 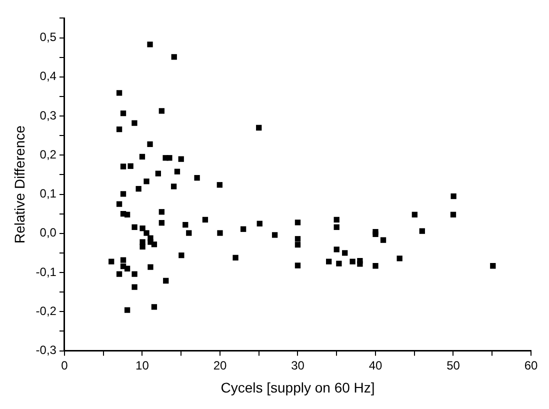 I want to click on y-axis-title: Relative Difference, so click(x=19, y=184).